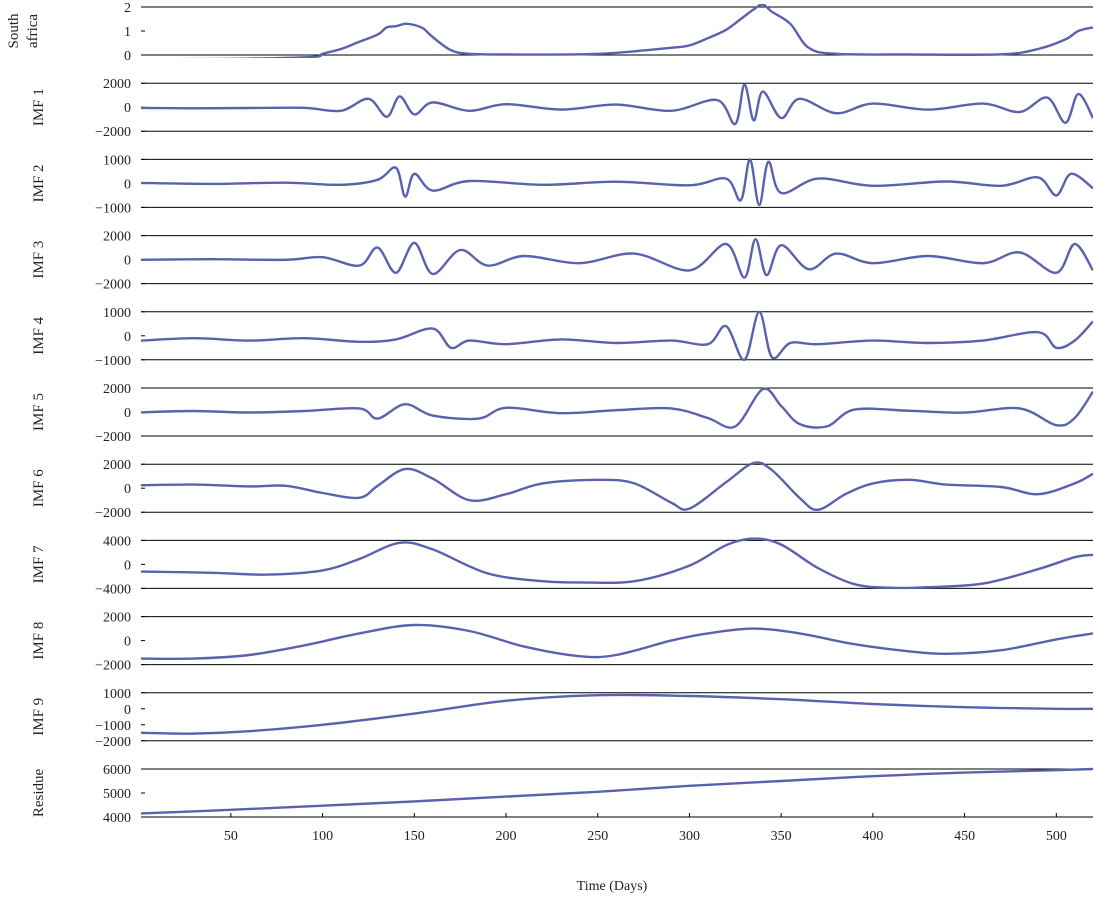 This screenshot has height=906, width=1094. Describe the element at coordinates (964, 836) in the screenshot. I see `x-tick-label: 450` at that location.